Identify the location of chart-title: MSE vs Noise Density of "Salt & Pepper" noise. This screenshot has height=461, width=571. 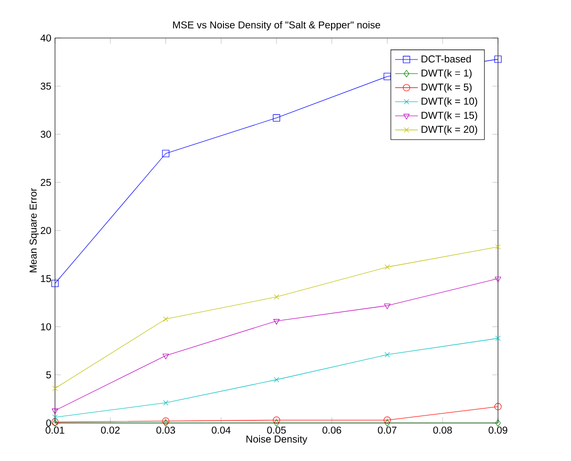
(276, 25).